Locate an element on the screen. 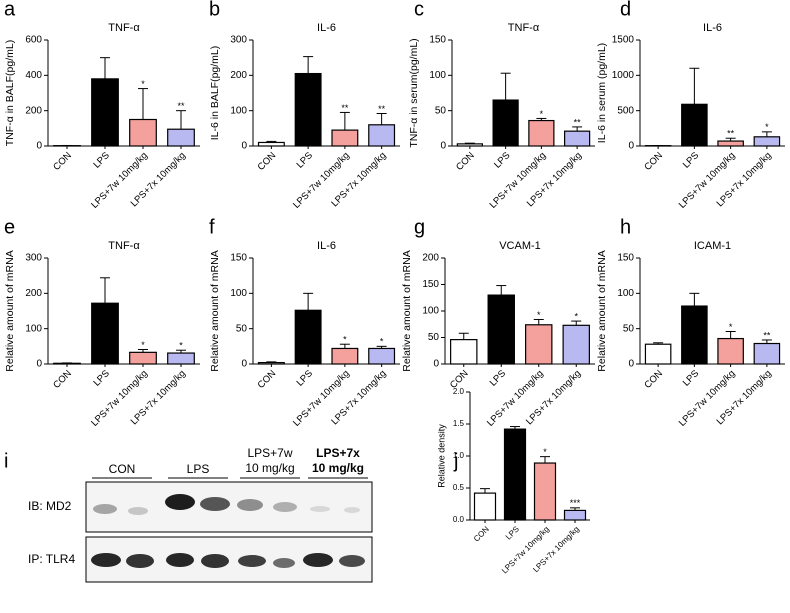 The image size is (790, 613). panel-letter: j is located at coordinates (455, 461).